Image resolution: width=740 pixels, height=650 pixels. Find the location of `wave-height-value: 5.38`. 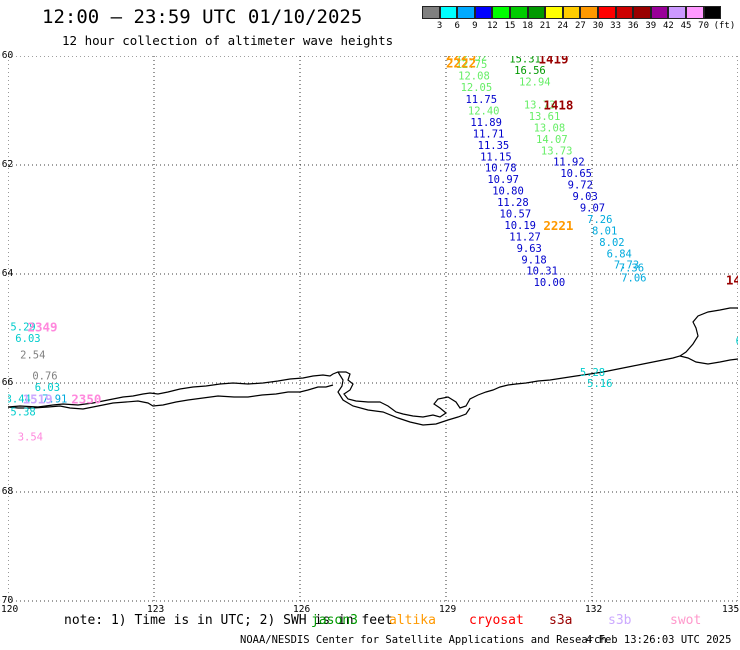

wave-height-value: 5.38 is located at coordinates (22, 412).